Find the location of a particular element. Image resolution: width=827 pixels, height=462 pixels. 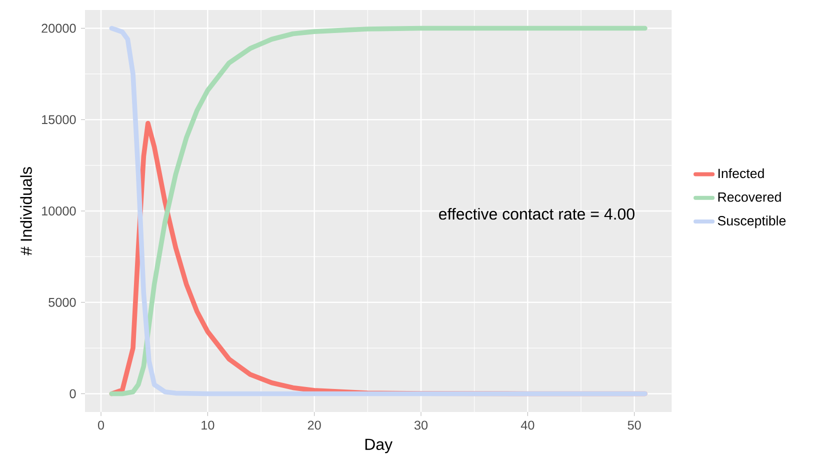

x-tick-label: 0 is located at coordinates (101, 425).